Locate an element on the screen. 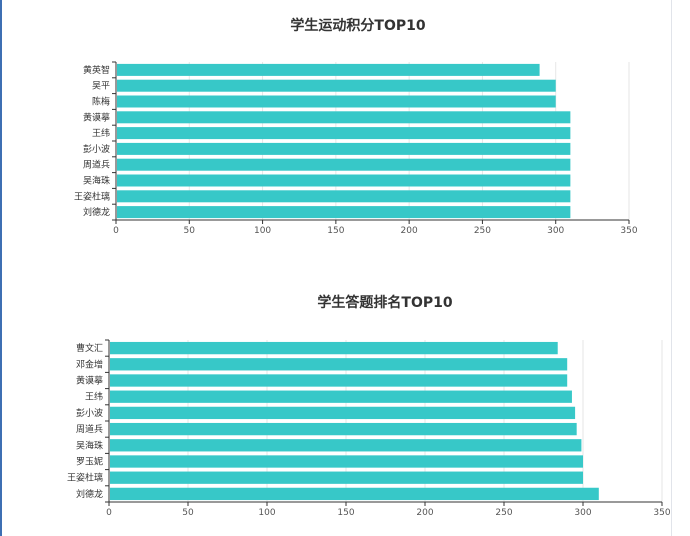 Image resolution: width=690 pixels, height=536 pixels. quiz-x-tick-label: 300 is located at coordinates (582, 513).